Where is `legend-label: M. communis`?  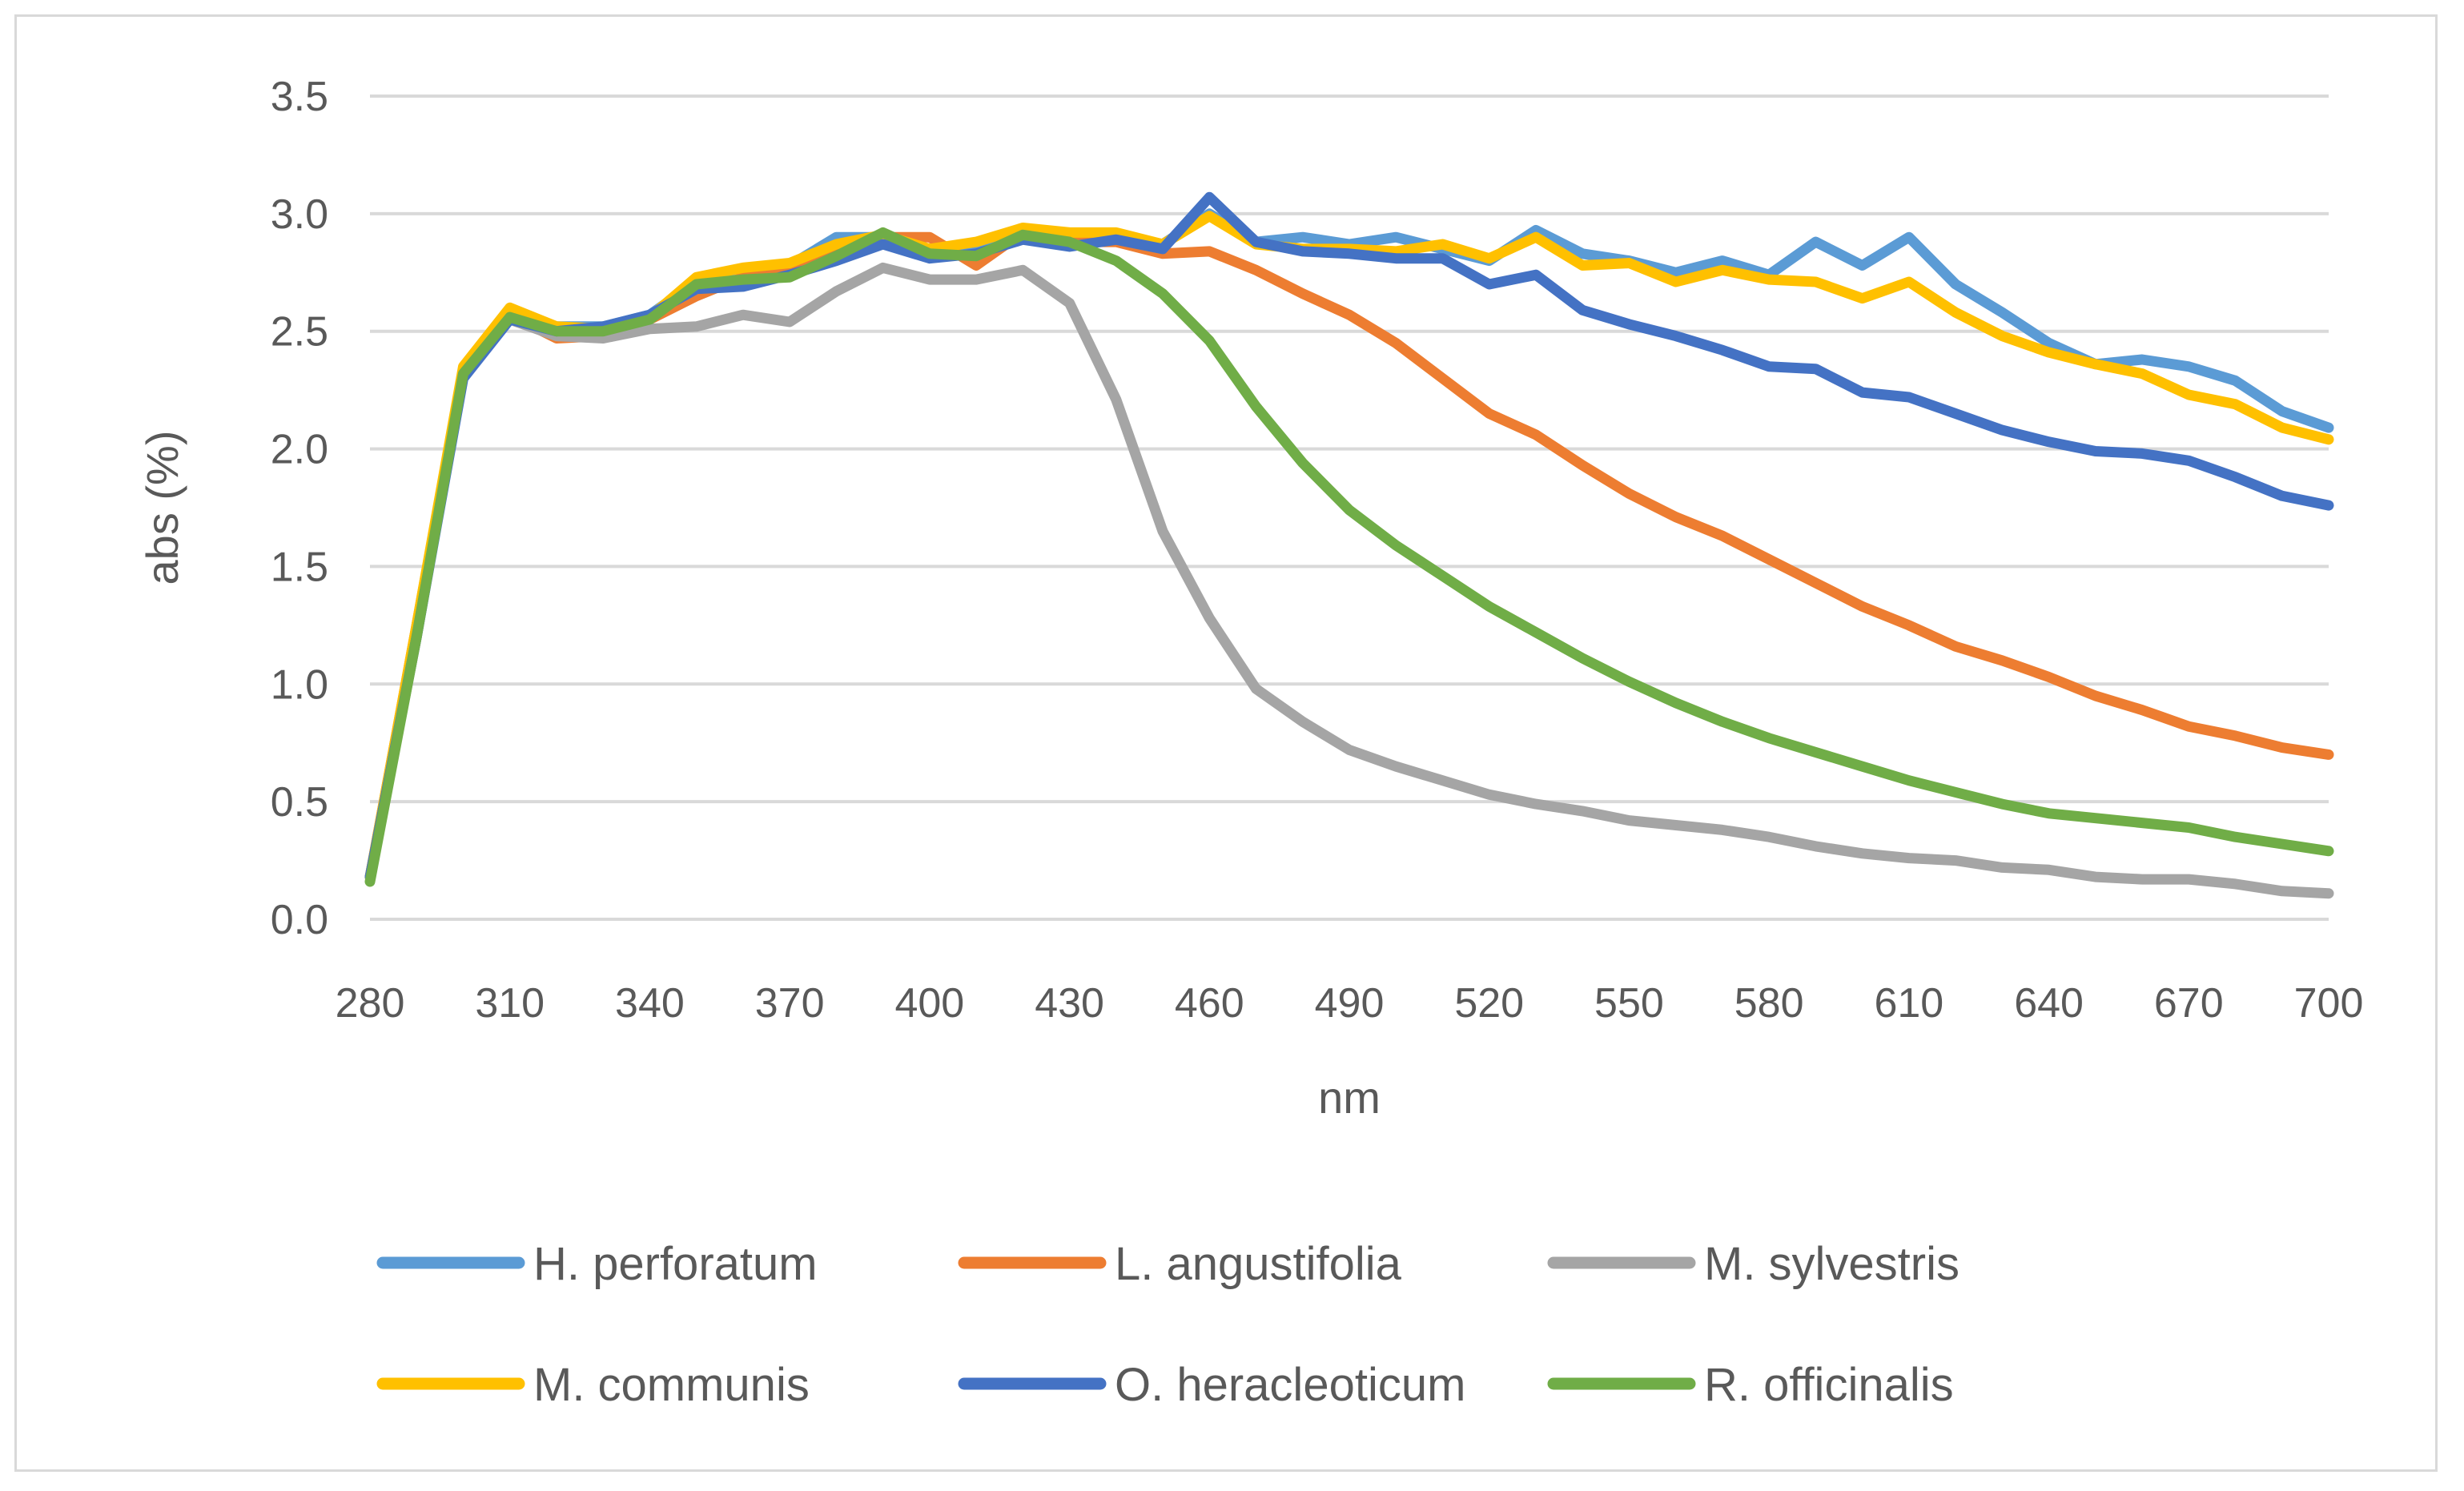
legend-label: M. communis is located at coordinates (671, 1385).